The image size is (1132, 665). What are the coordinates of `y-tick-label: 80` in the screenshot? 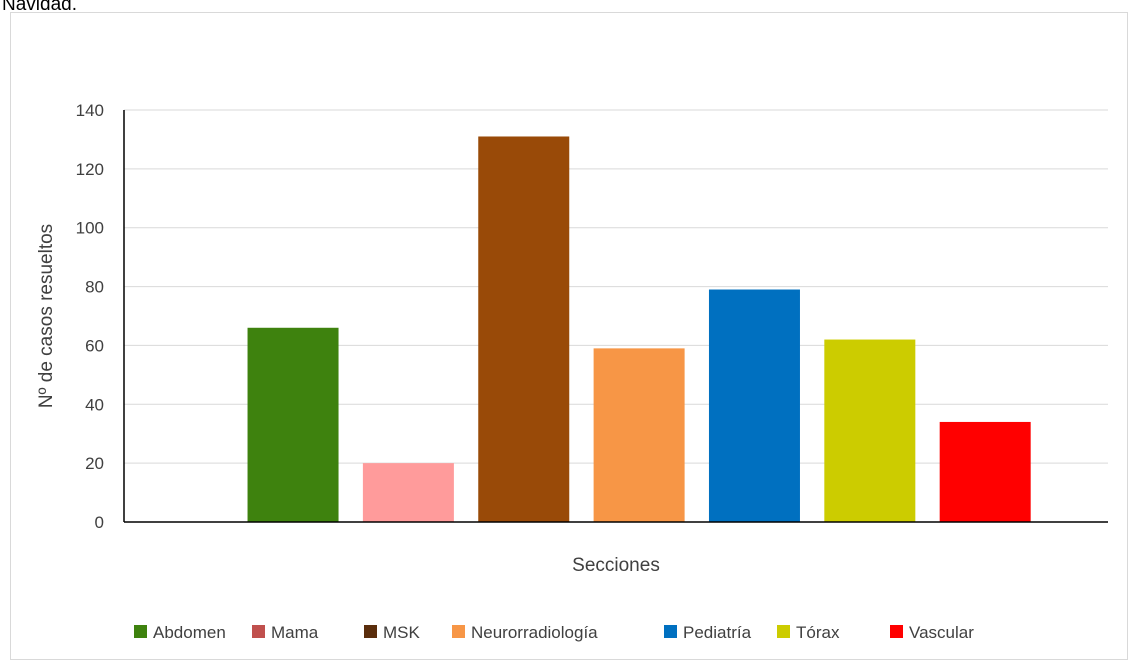 It's located at (94, 287).